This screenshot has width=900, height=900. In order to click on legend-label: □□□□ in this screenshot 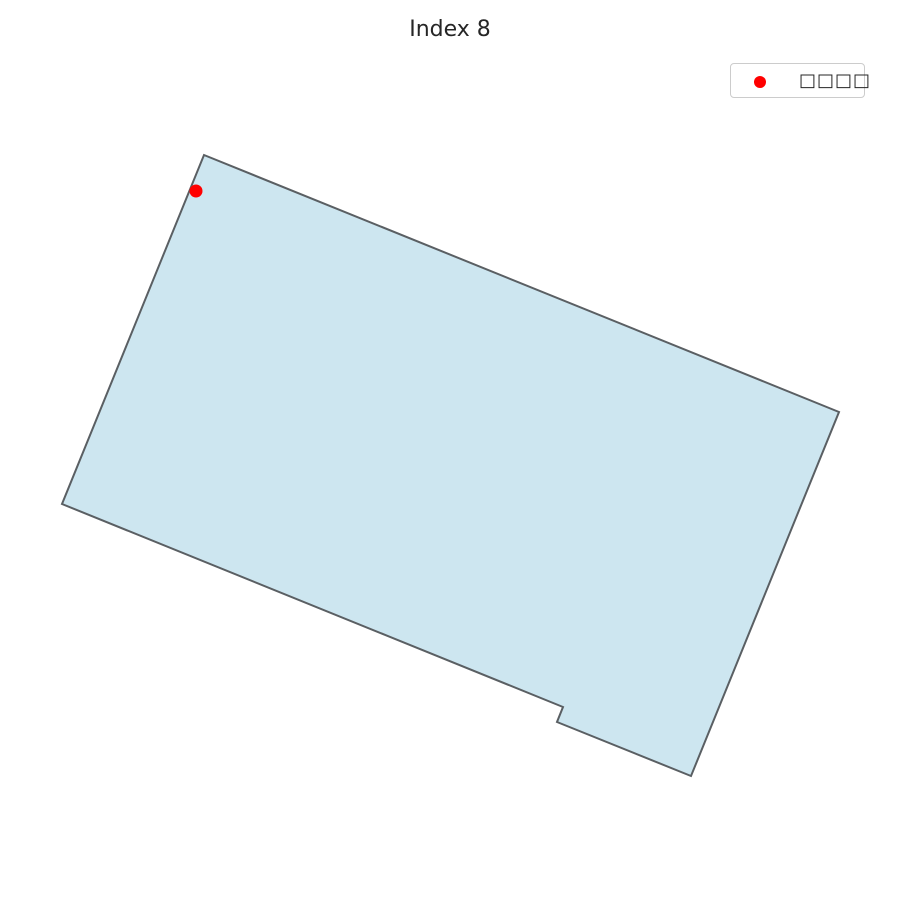, I will do `click(835, 80)`.